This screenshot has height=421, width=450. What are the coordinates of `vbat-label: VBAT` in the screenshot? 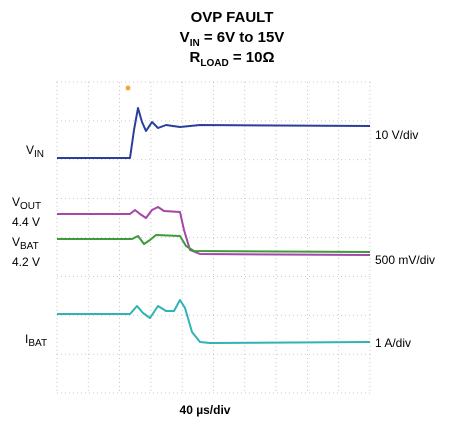 It's located at (25, 243).